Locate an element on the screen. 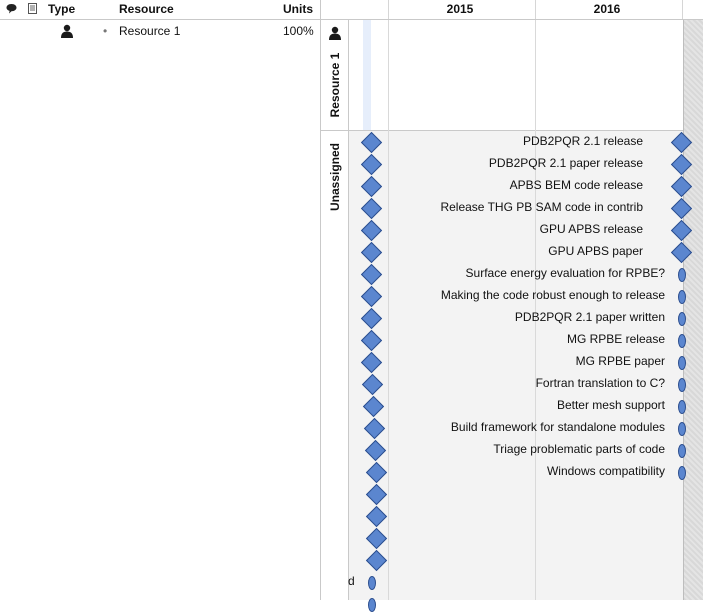 This screenshot has width=703, height=612. lane-label-unassigned: Unassigned is located at coordinates (335, 177).